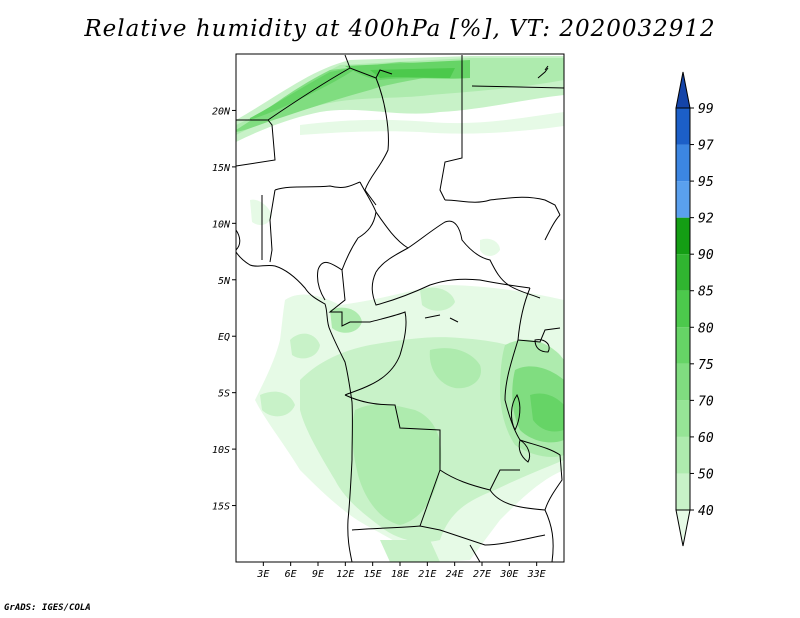 Image resolution: width=800 pixels, height=618 pixels. What do you see at coordinates (706, 328) in the screenshot?
I see `colorbar-label: 80` at bounding box center [706, 328].